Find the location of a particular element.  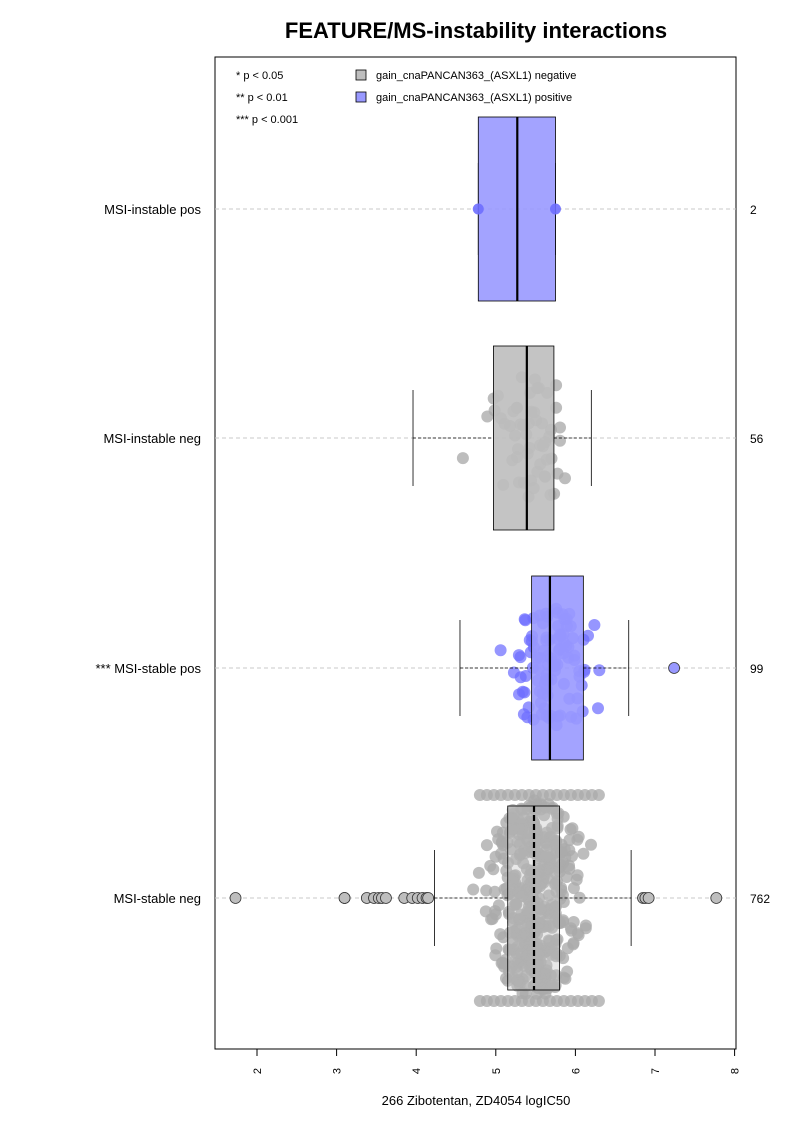

count-label: 56 is located at coordinates (757, 439).